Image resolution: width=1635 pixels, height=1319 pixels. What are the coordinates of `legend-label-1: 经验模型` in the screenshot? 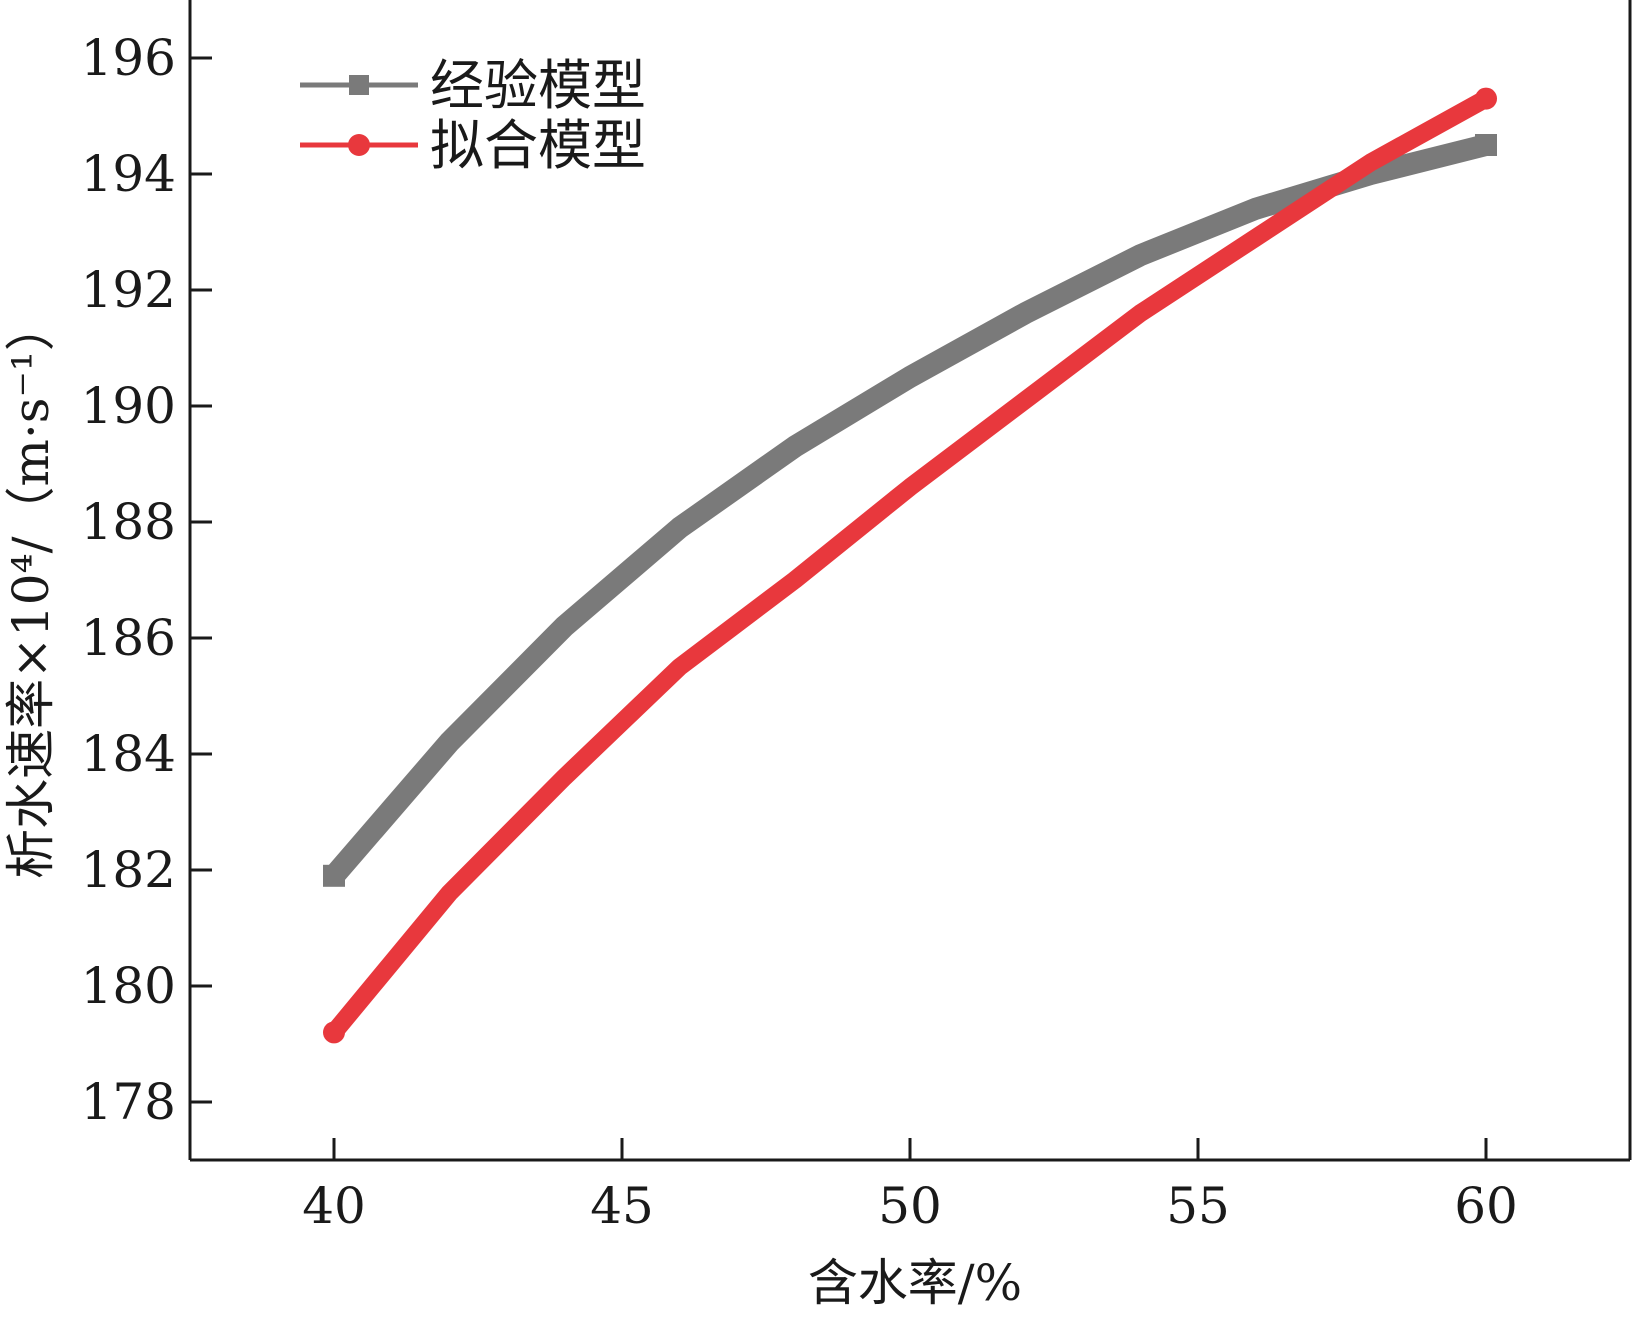 It's located at (538, 85).